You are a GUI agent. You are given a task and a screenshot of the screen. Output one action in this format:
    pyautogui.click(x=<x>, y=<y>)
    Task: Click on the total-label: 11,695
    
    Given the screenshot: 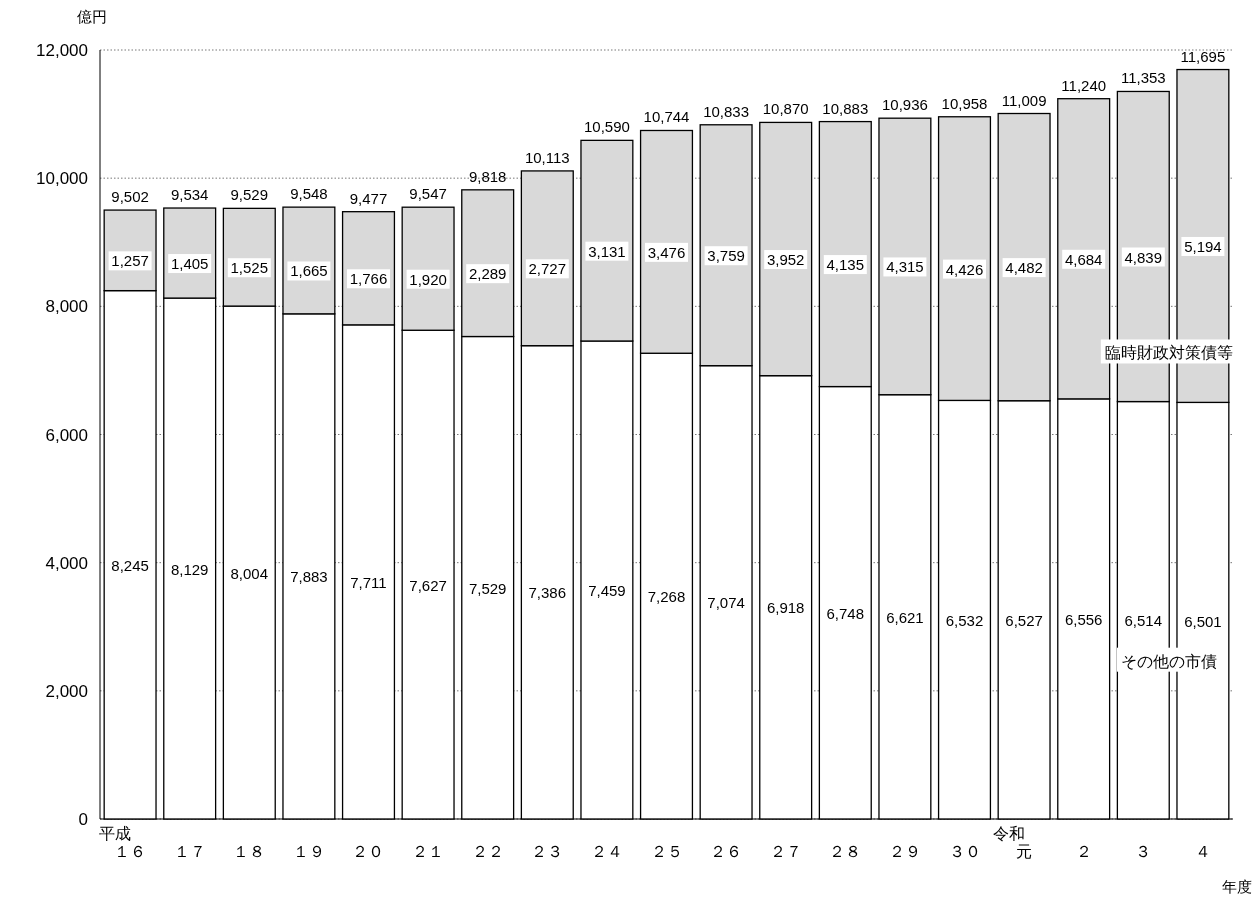 What is the action you would take?
    pyautogui.click(x=1203, y=56)
    